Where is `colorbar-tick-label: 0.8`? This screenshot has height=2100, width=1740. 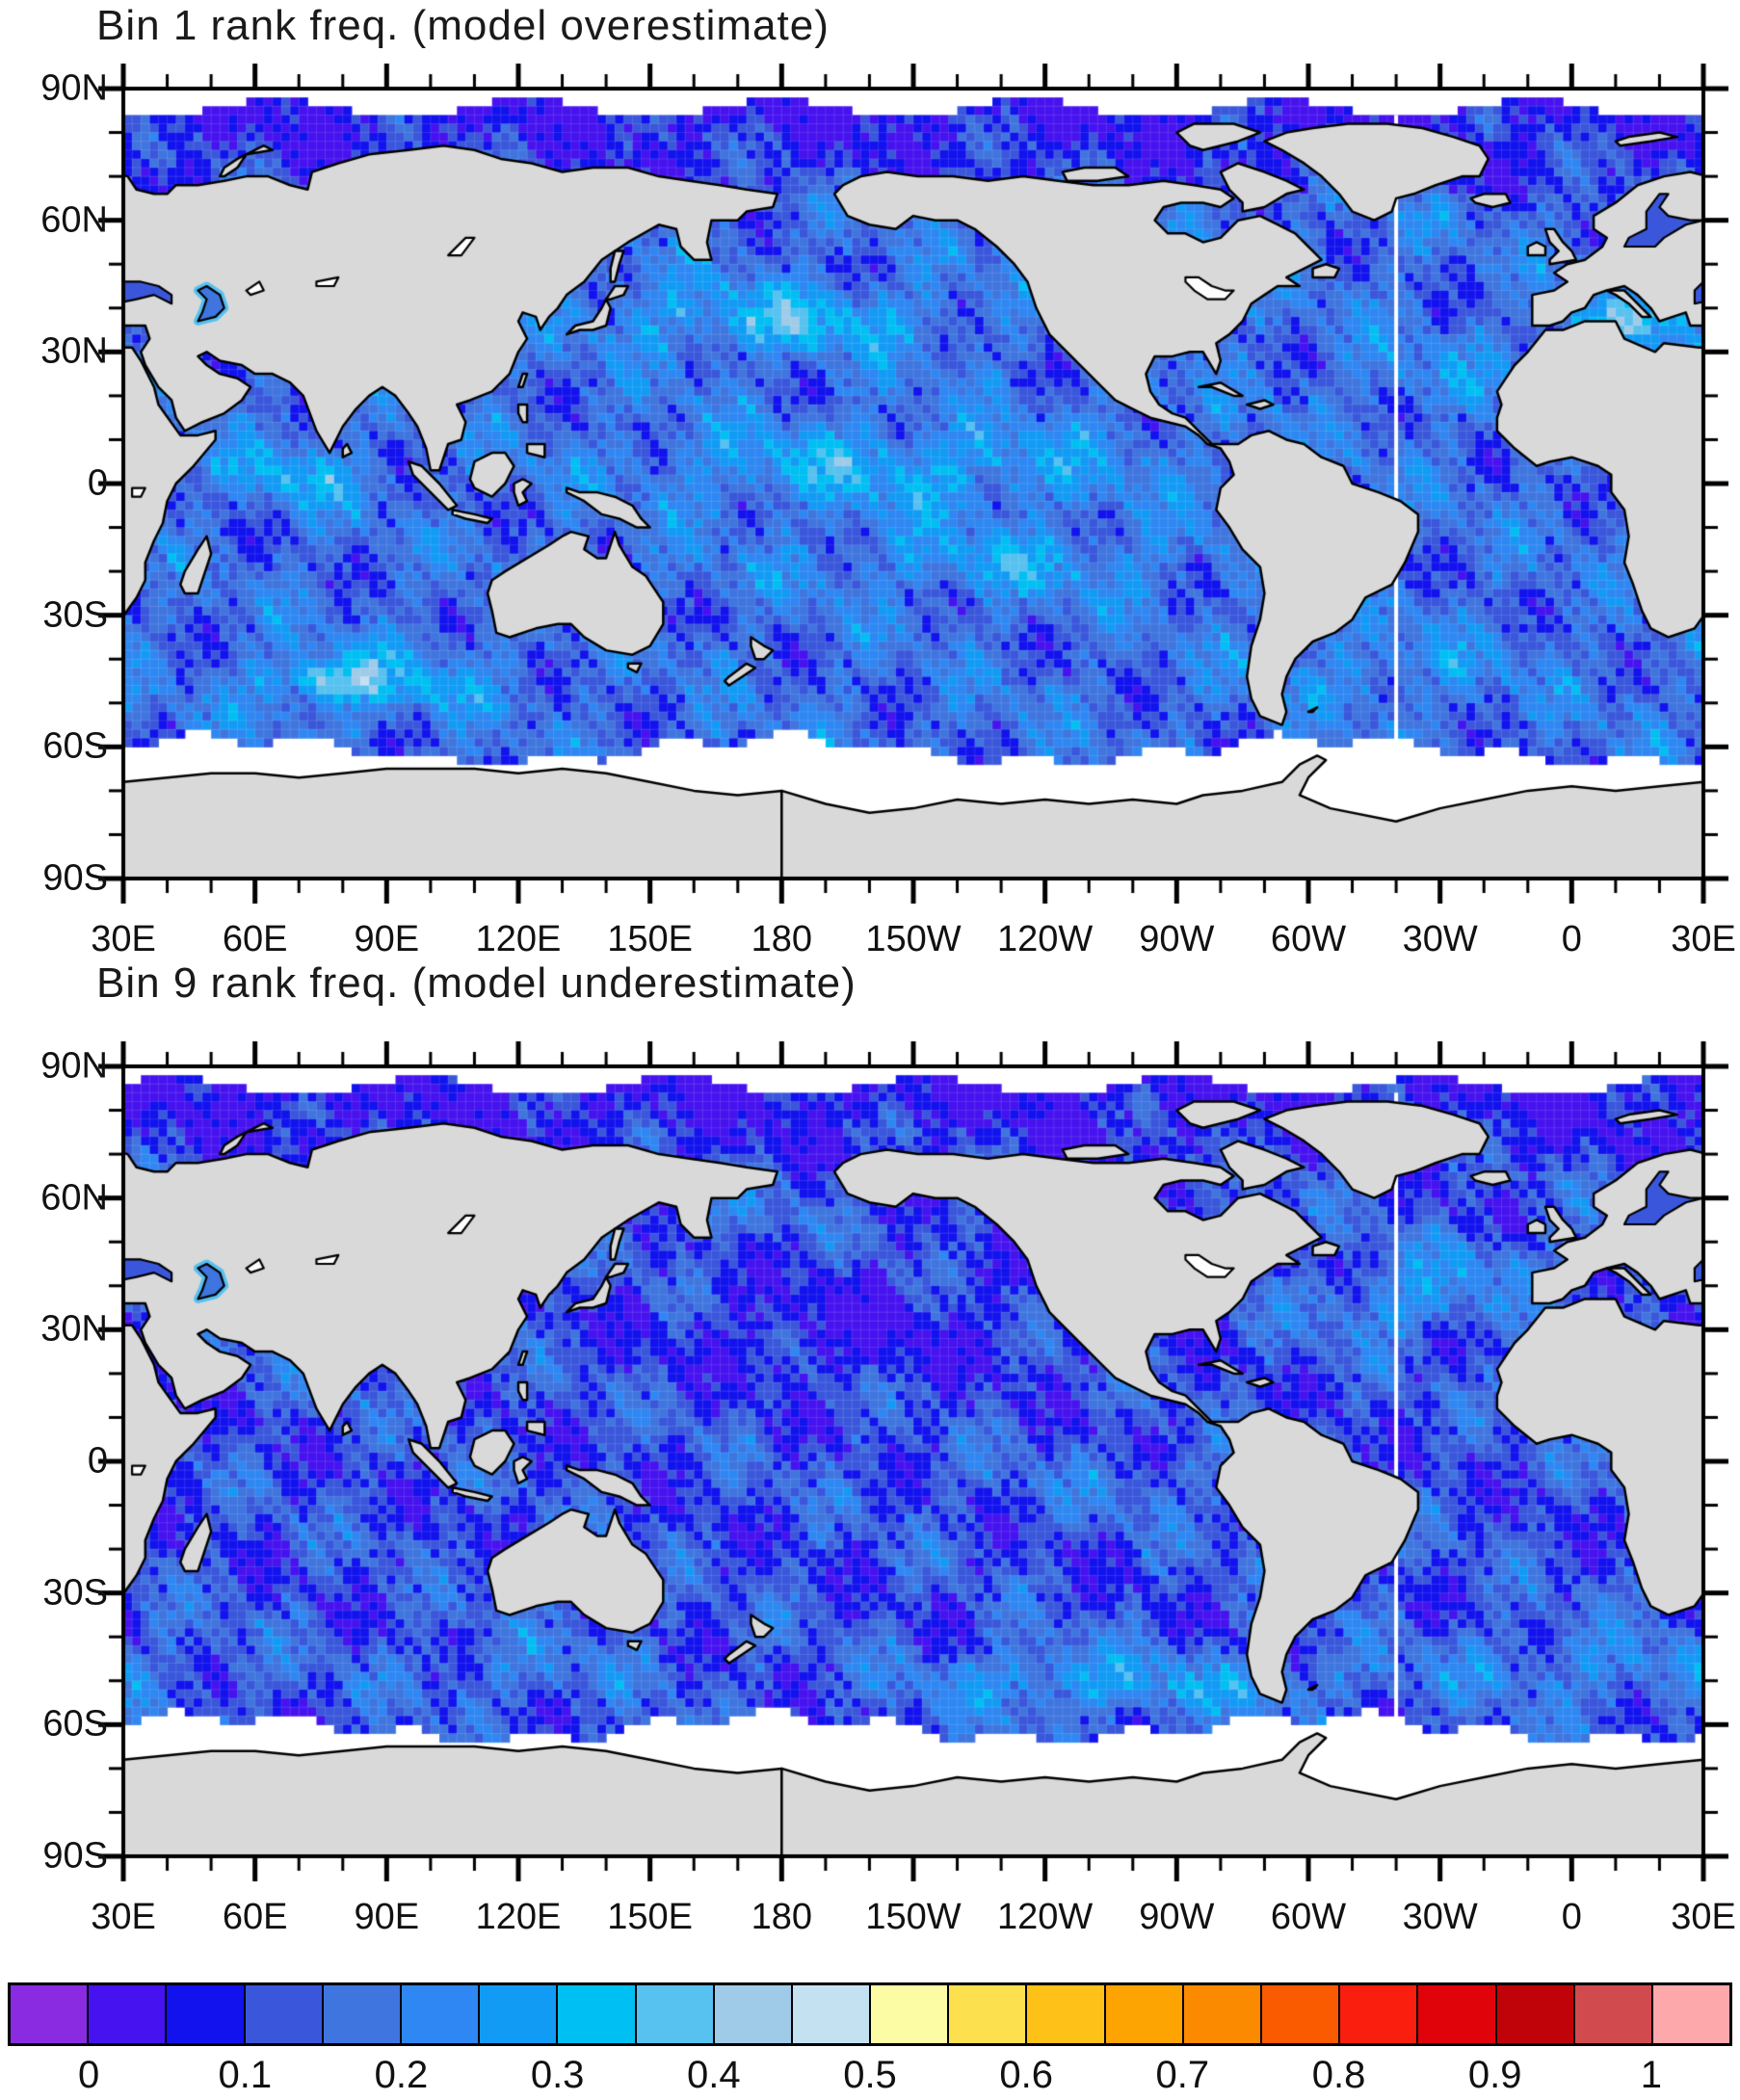 colorbar-tick-label: 0.8 is located at coordinates (1338, 2075).